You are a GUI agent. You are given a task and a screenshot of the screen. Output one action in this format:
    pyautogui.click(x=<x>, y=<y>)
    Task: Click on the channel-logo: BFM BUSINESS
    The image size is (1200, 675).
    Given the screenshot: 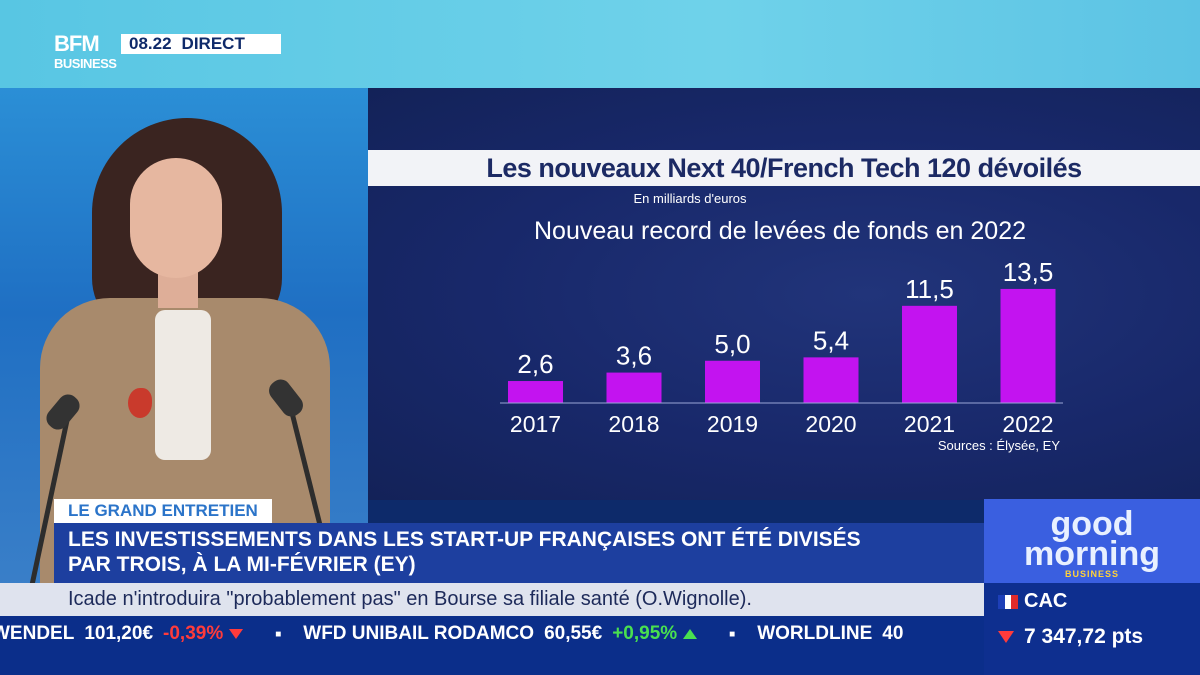 What is the action you would take?
    pyautogui.click(x=86, y=54)
    